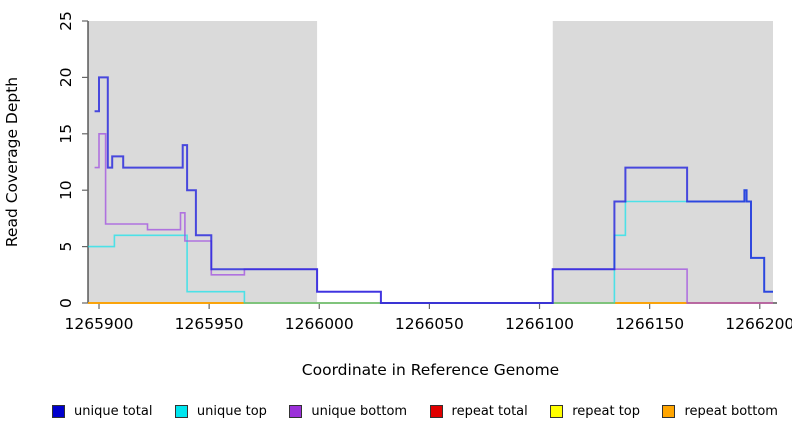 The width and height of the screenshot is (792, 432). I want to click on legend-item-repeat-total: repeat total, so click(478, 411).